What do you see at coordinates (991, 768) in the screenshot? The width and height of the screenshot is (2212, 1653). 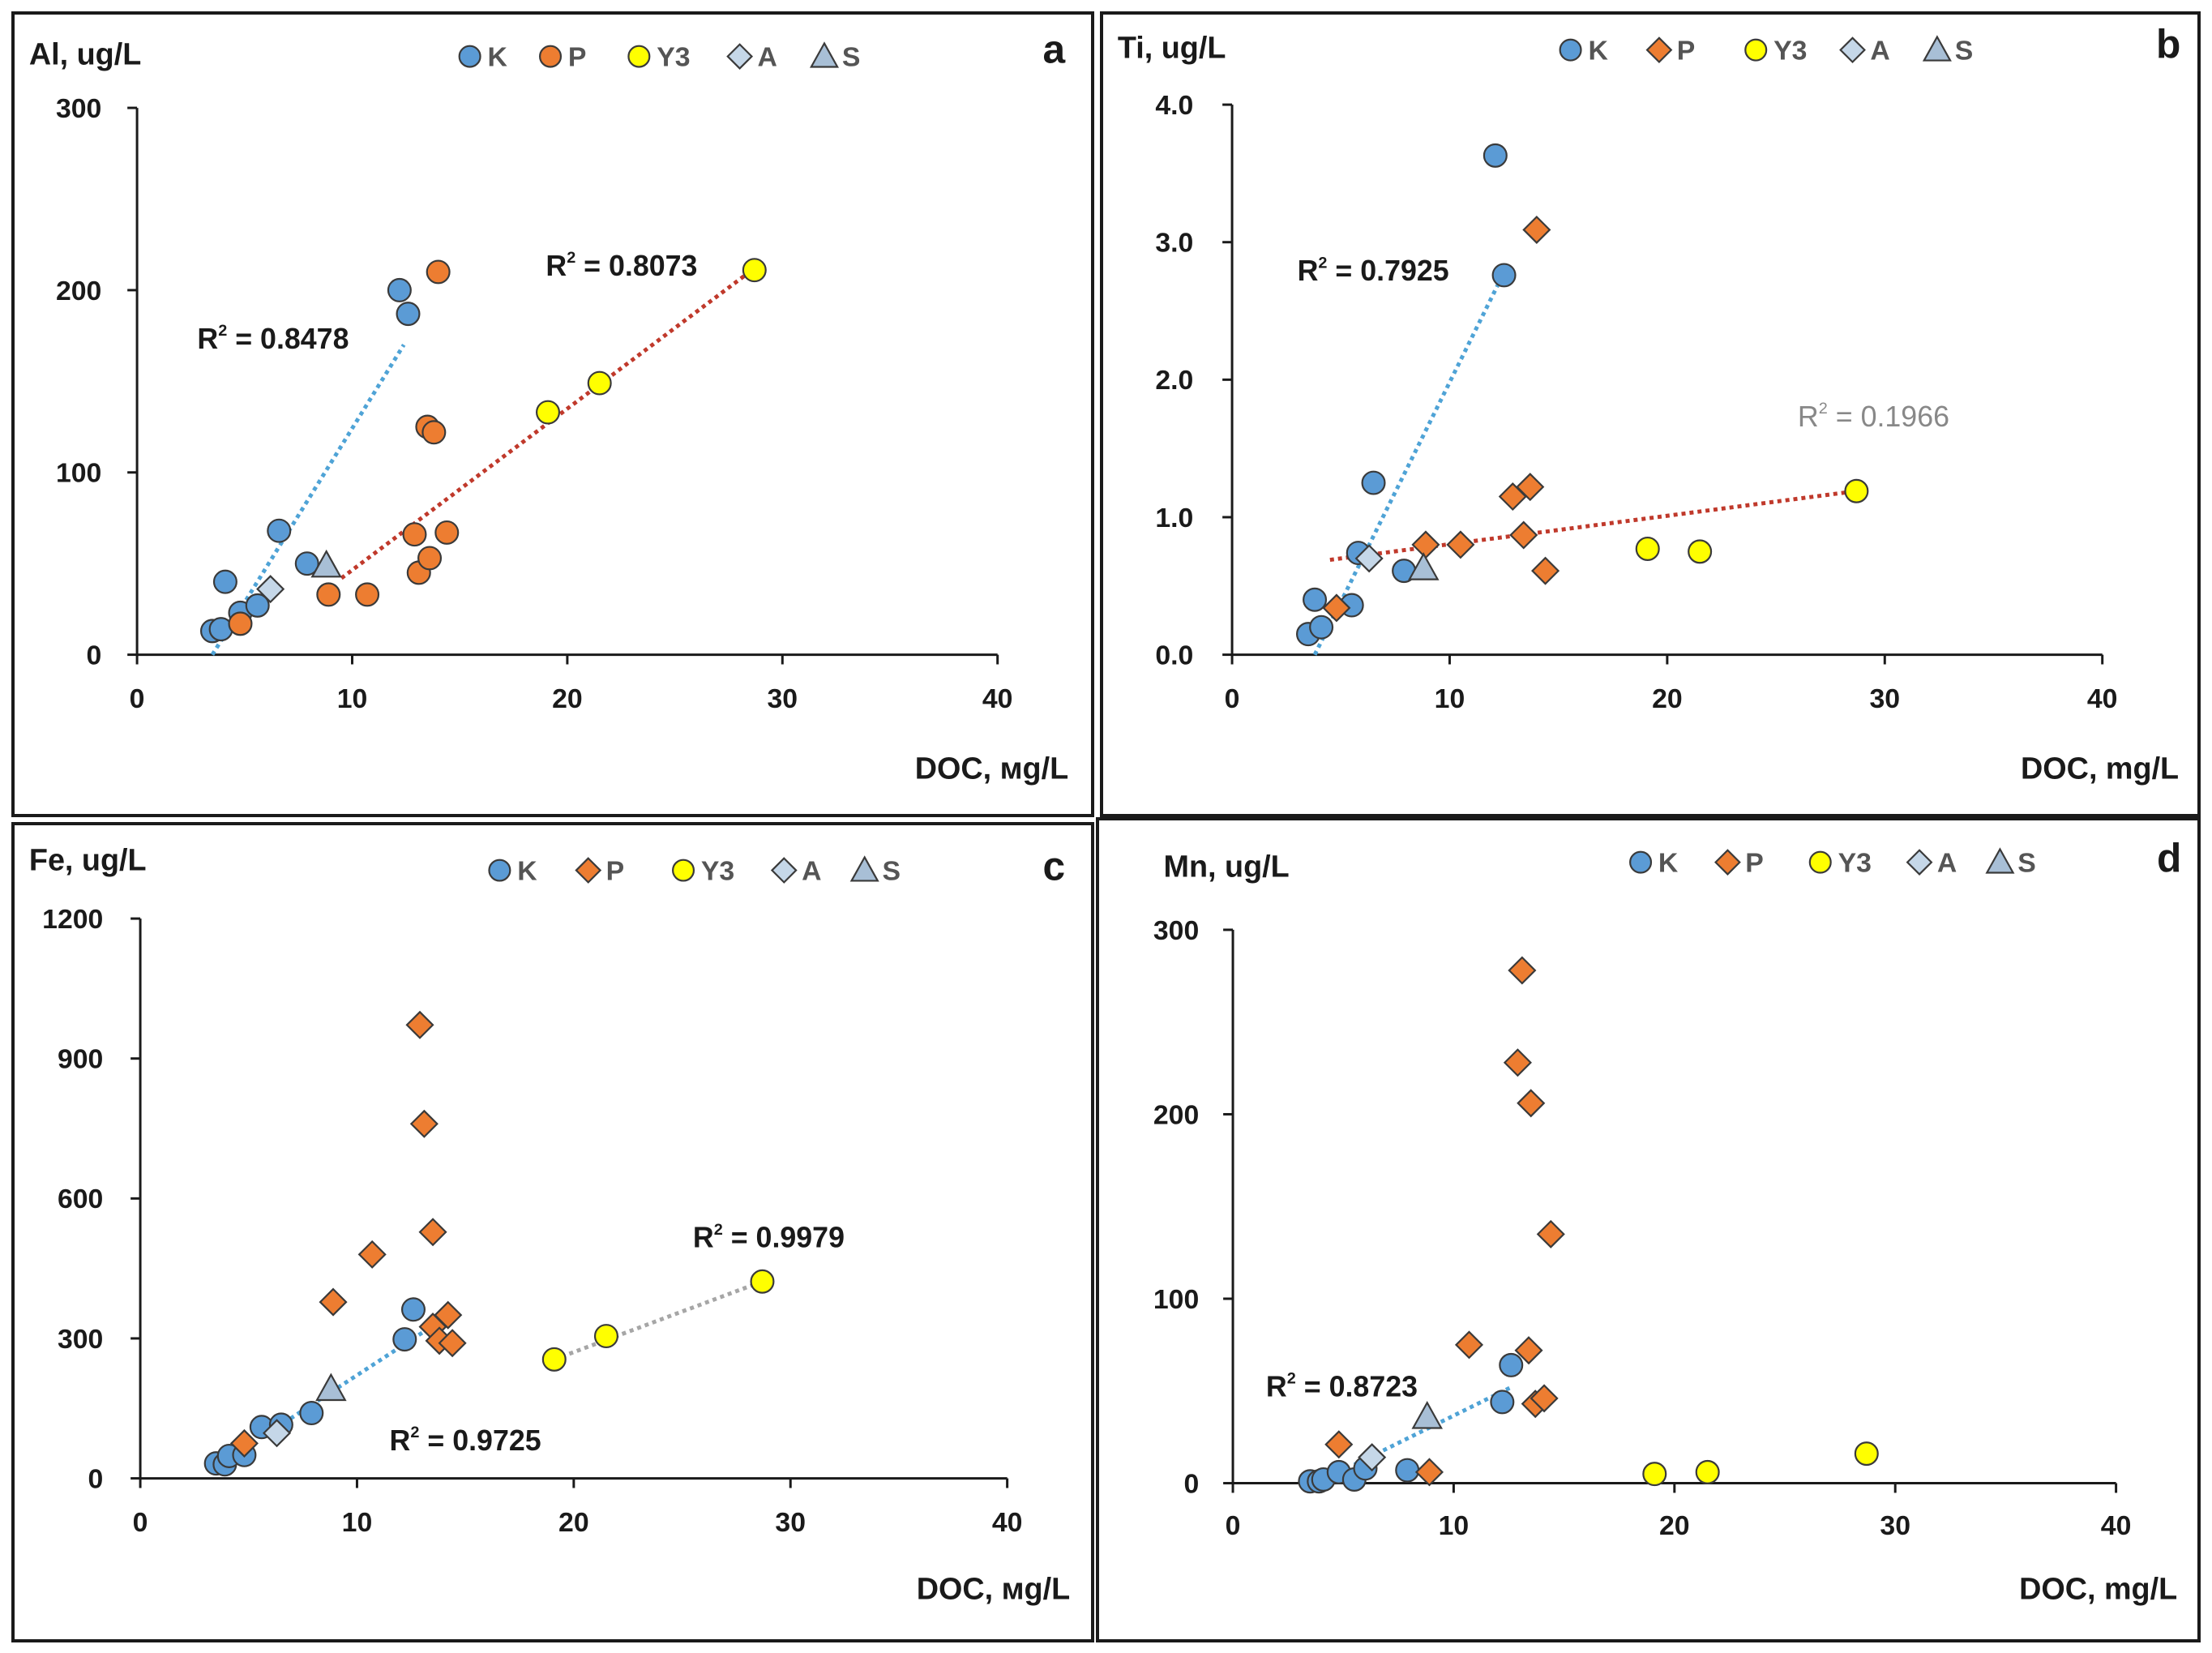 I see `x-axis-label: DOC, мg/L` at bounding box center [991, 768].